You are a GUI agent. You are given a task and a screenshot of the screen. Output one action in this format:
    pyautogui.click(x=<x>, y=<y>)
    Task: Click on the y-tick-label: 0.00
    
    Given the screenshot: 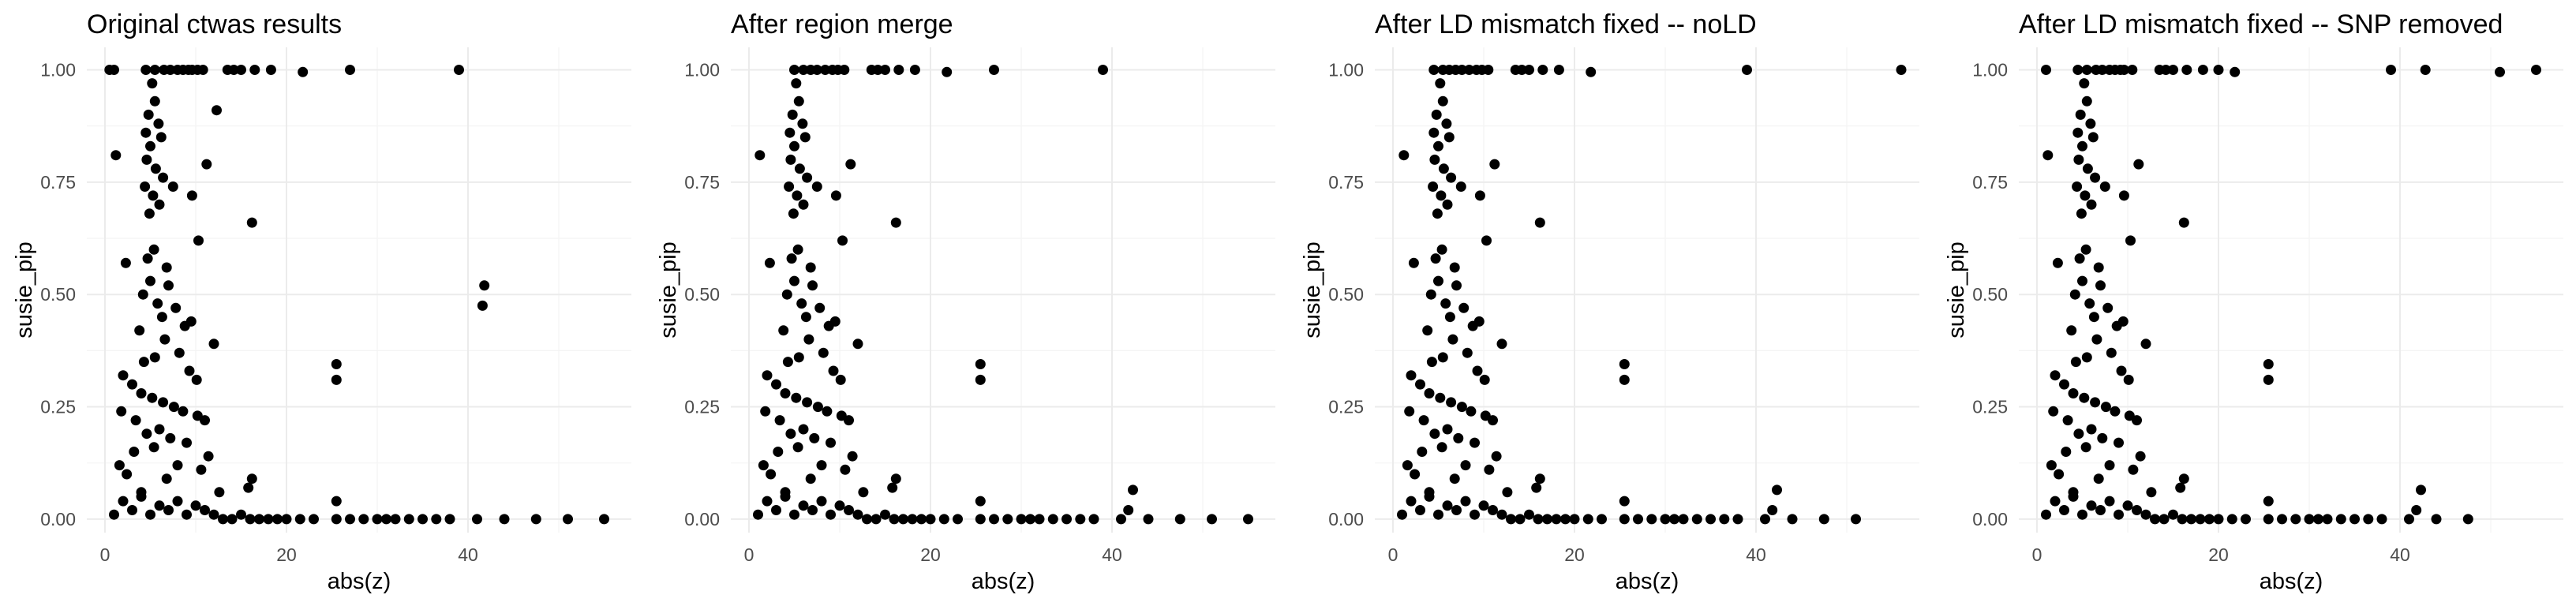 What is the action you would take?
    pyautogui.click(x=58, y=519)
    